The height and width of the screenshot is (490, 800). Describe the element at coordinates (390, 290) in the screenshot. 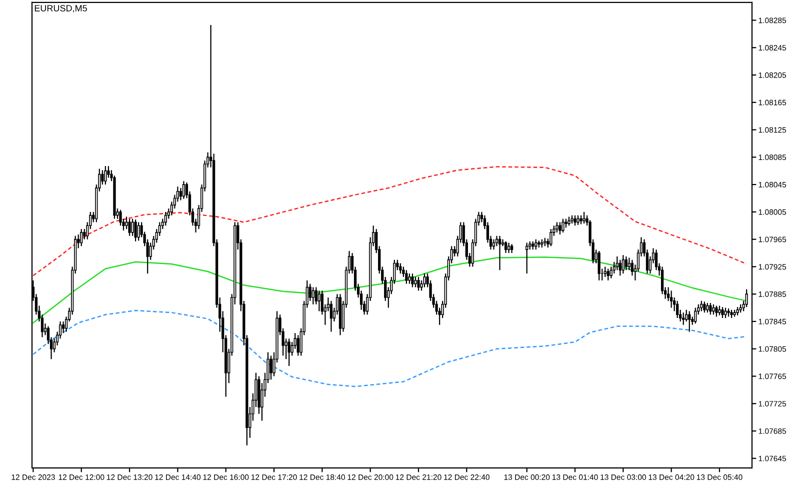

I see `line-series` at that location.